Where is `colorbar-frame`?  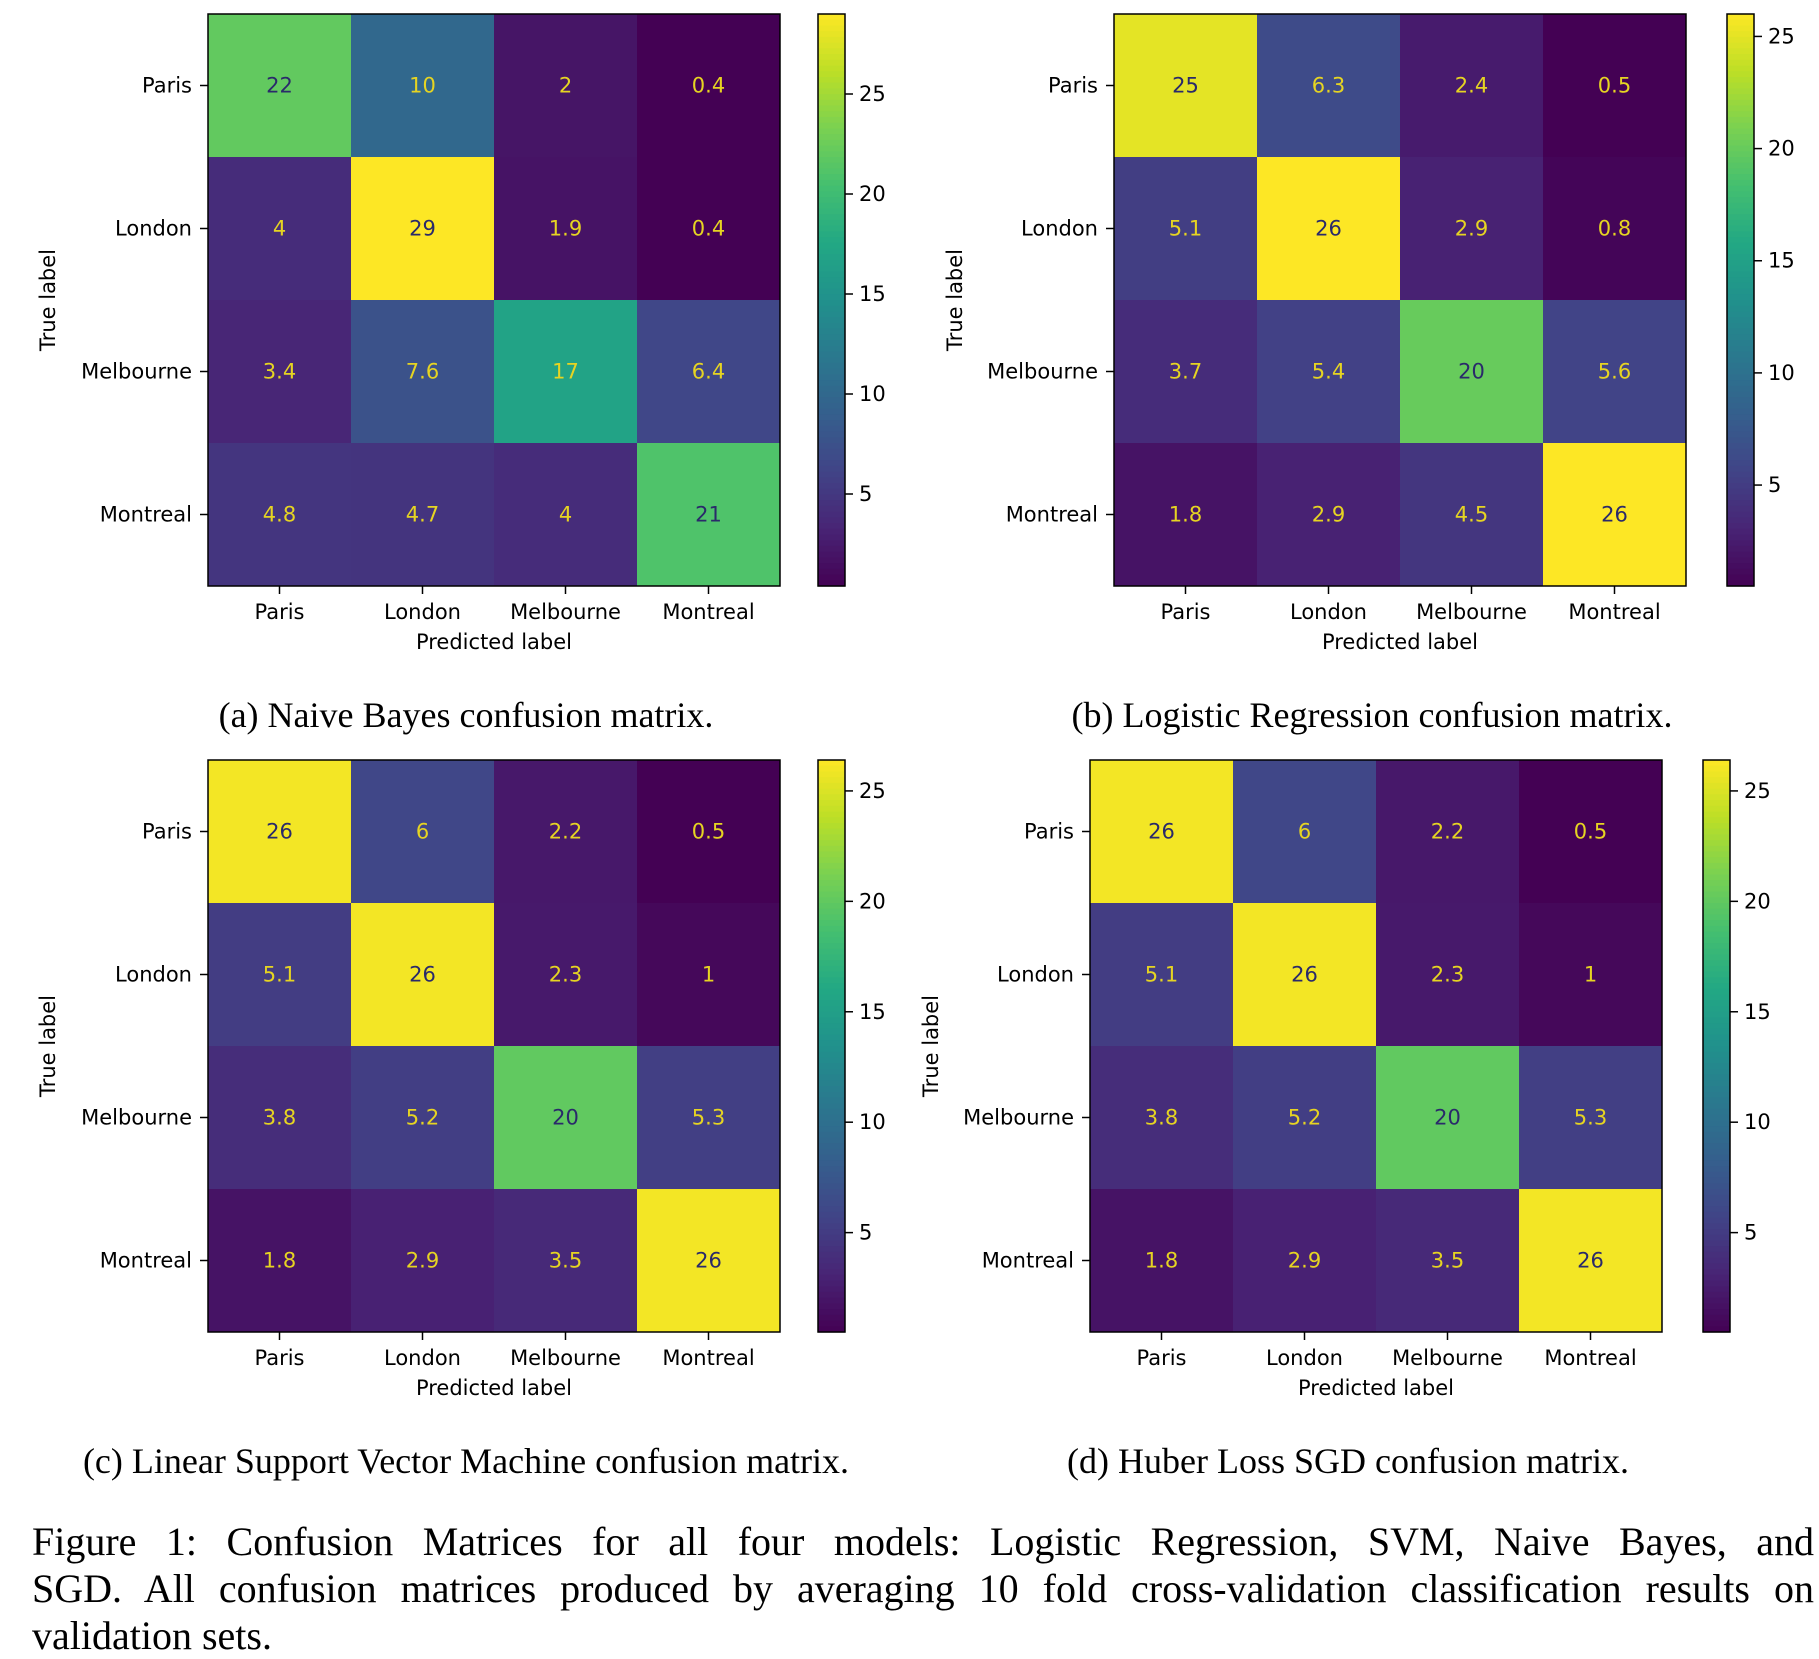 colorbar-frame is located at coordinates (831, 300).